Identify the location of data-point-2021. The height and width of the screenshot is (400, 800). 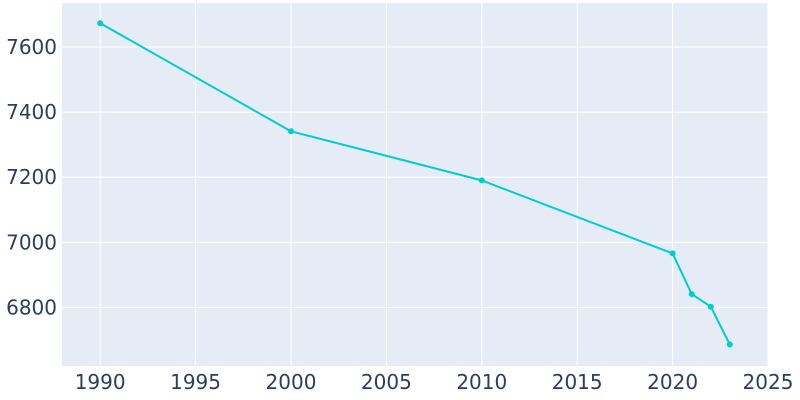
(691, 294).